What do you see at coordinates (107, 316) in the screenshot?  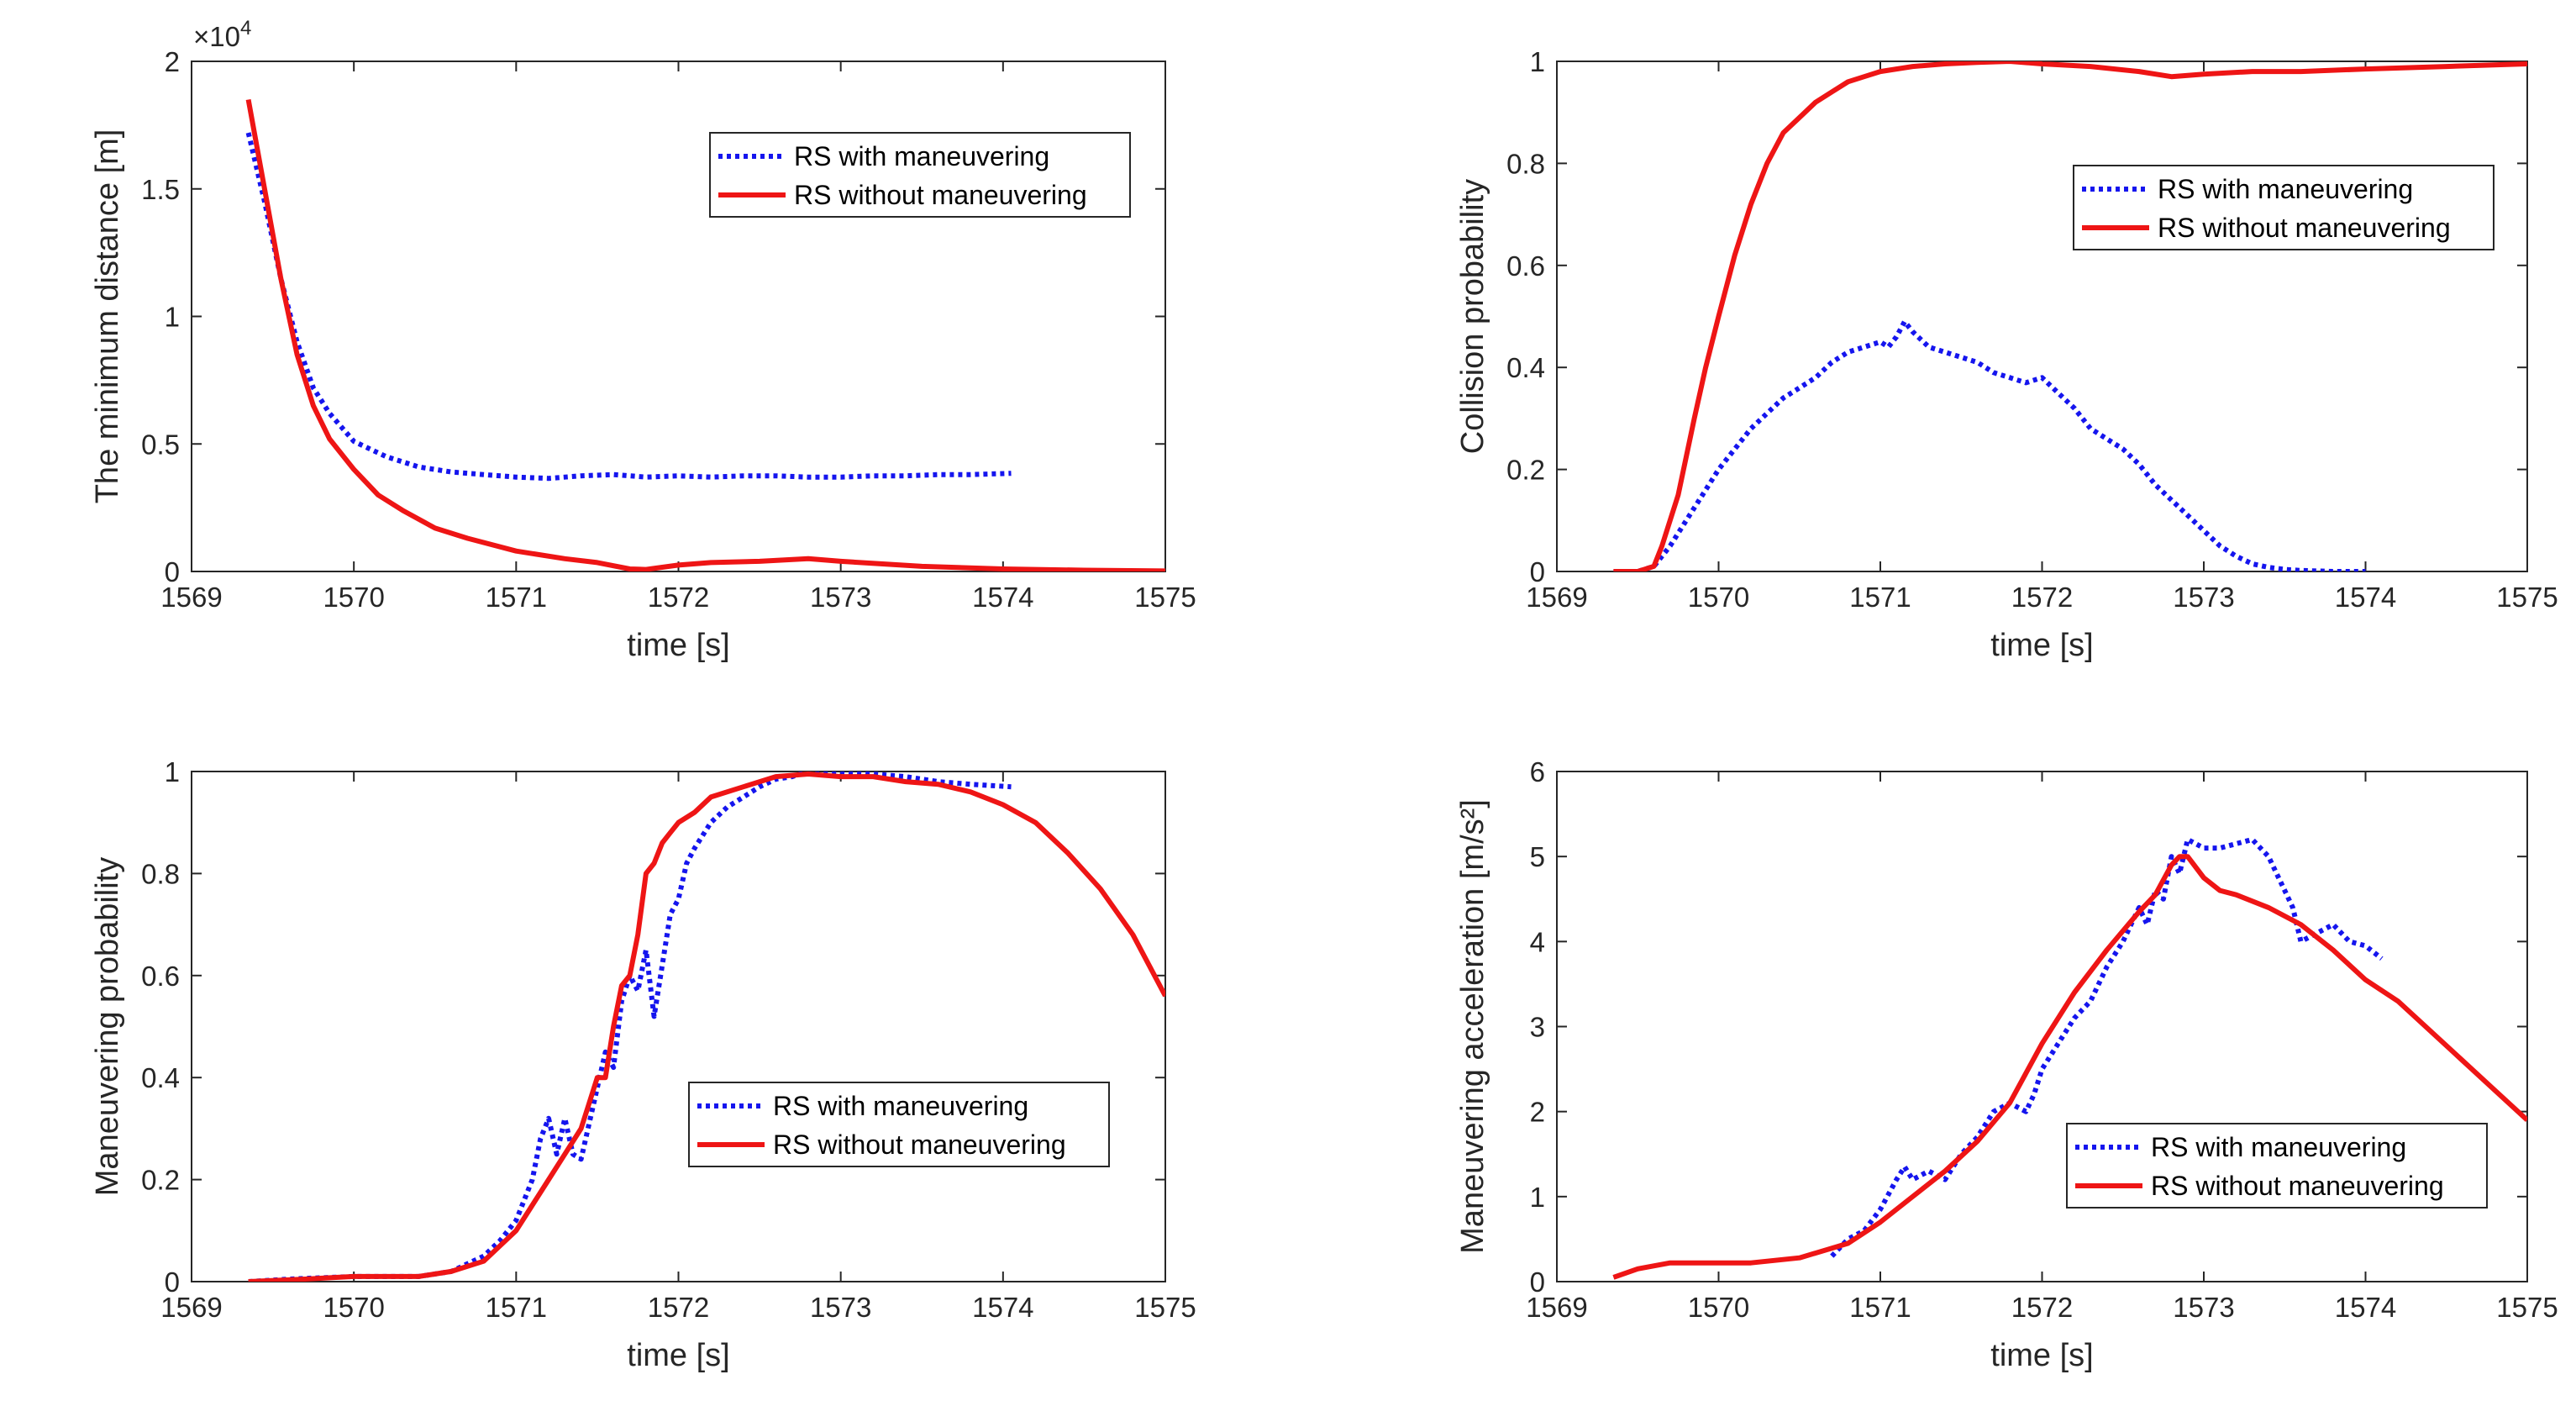 I see `y-axis-label: The minimum distance [m]` at bounding box center [107, 316].